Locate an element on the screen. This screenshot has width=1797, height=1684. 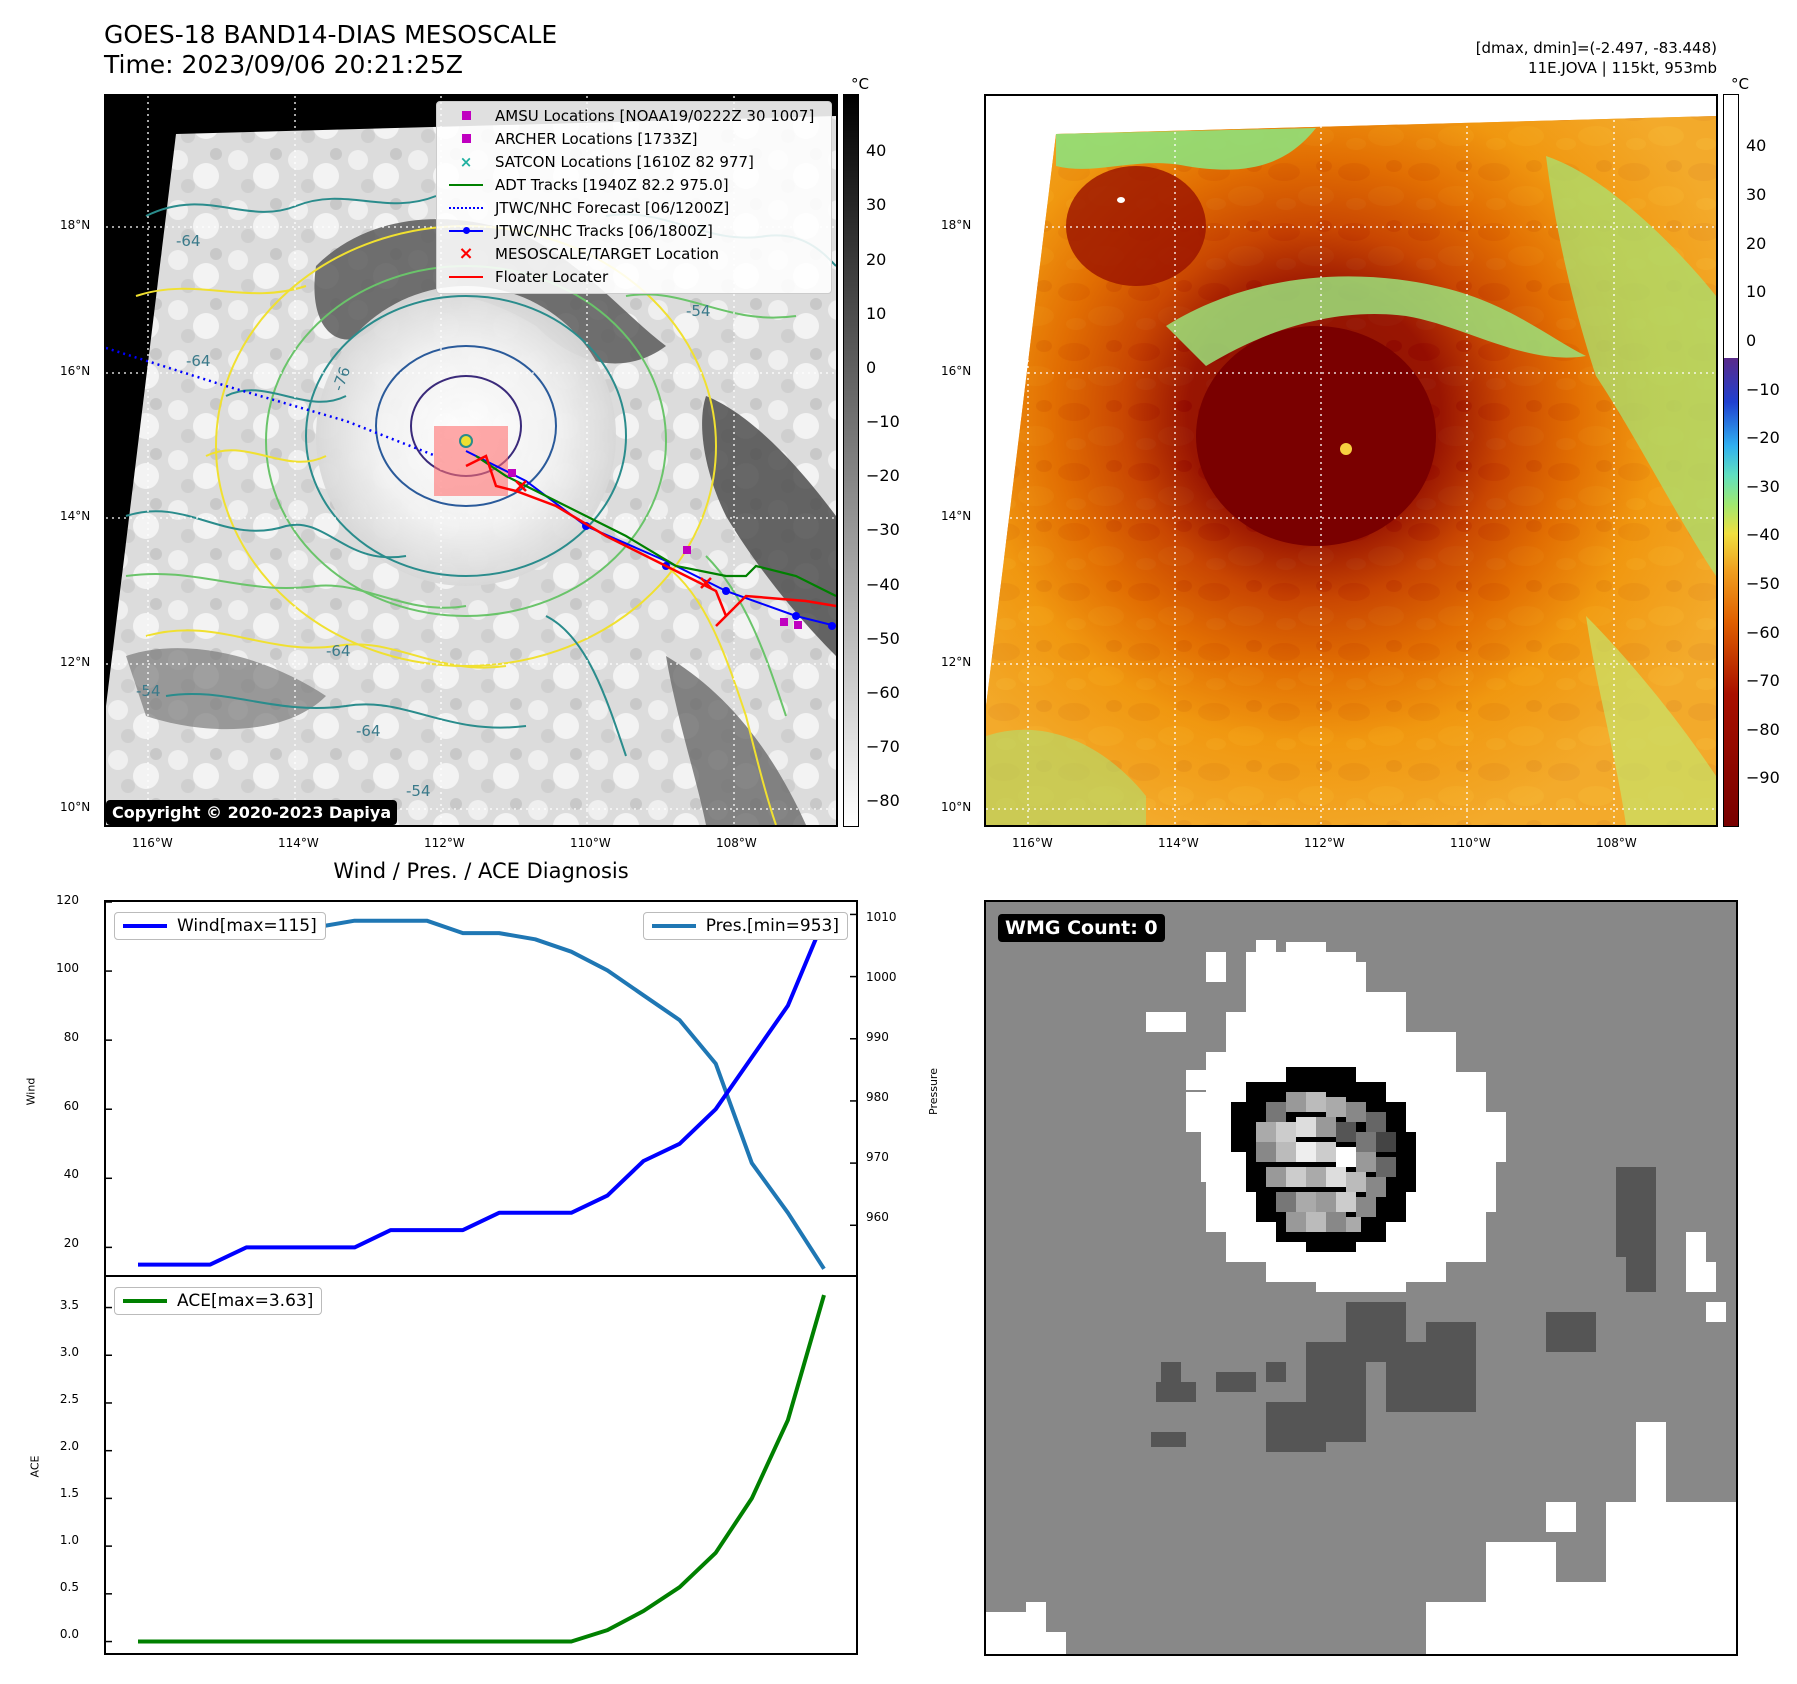
pres-legend: Pres.[min=953] is located at coordinates (745, 926).